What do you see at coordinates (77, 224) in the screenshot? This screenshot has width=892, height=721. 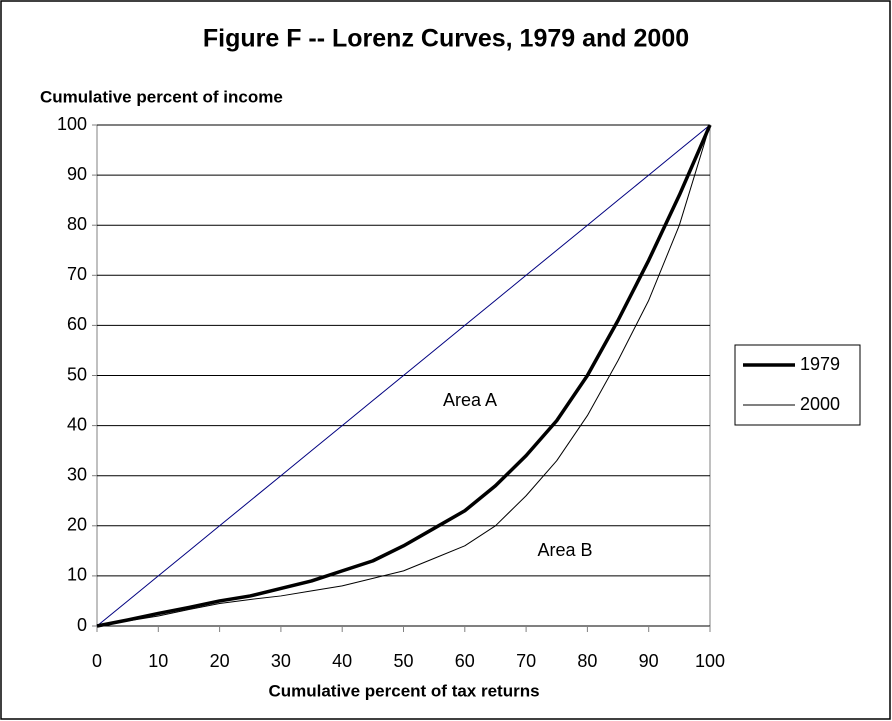 I see `y-tick-label: 80` at bounding box center [77, 224].